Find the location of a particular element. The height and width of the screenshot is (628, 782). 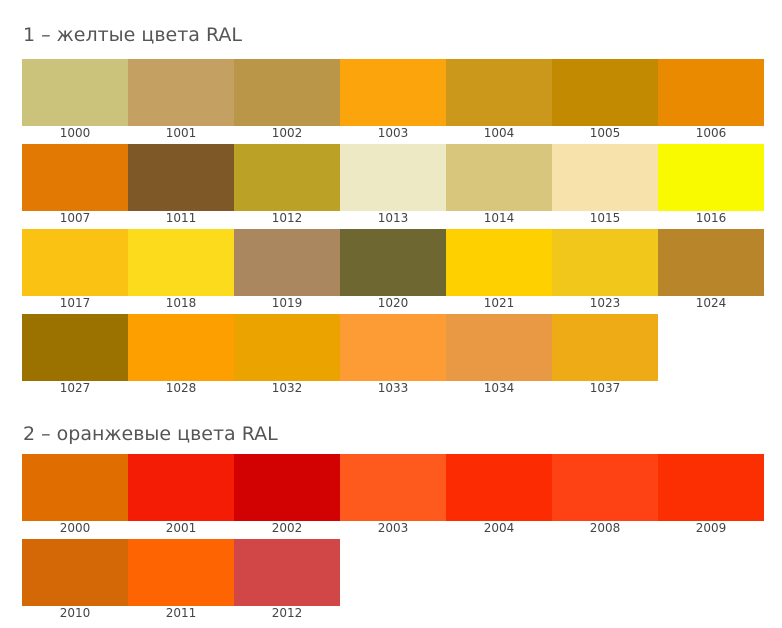

color-swatch-2004: 2004 is located at coordinates (499, 494).